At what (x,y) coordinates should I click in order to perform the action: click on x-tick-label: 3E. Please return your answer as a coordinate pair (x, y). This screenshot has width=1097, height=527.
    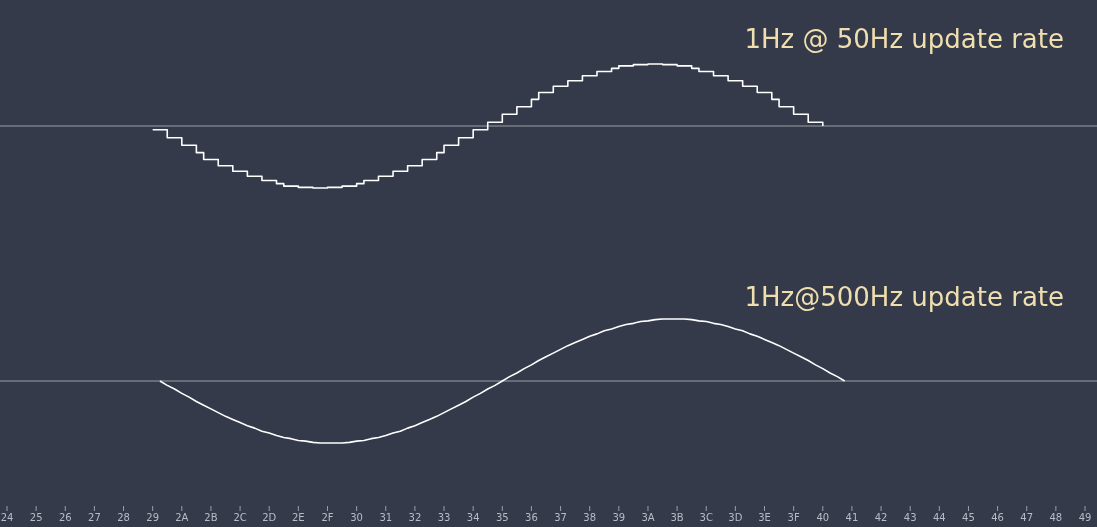
    Looking at the image, I should click on (764, 517).